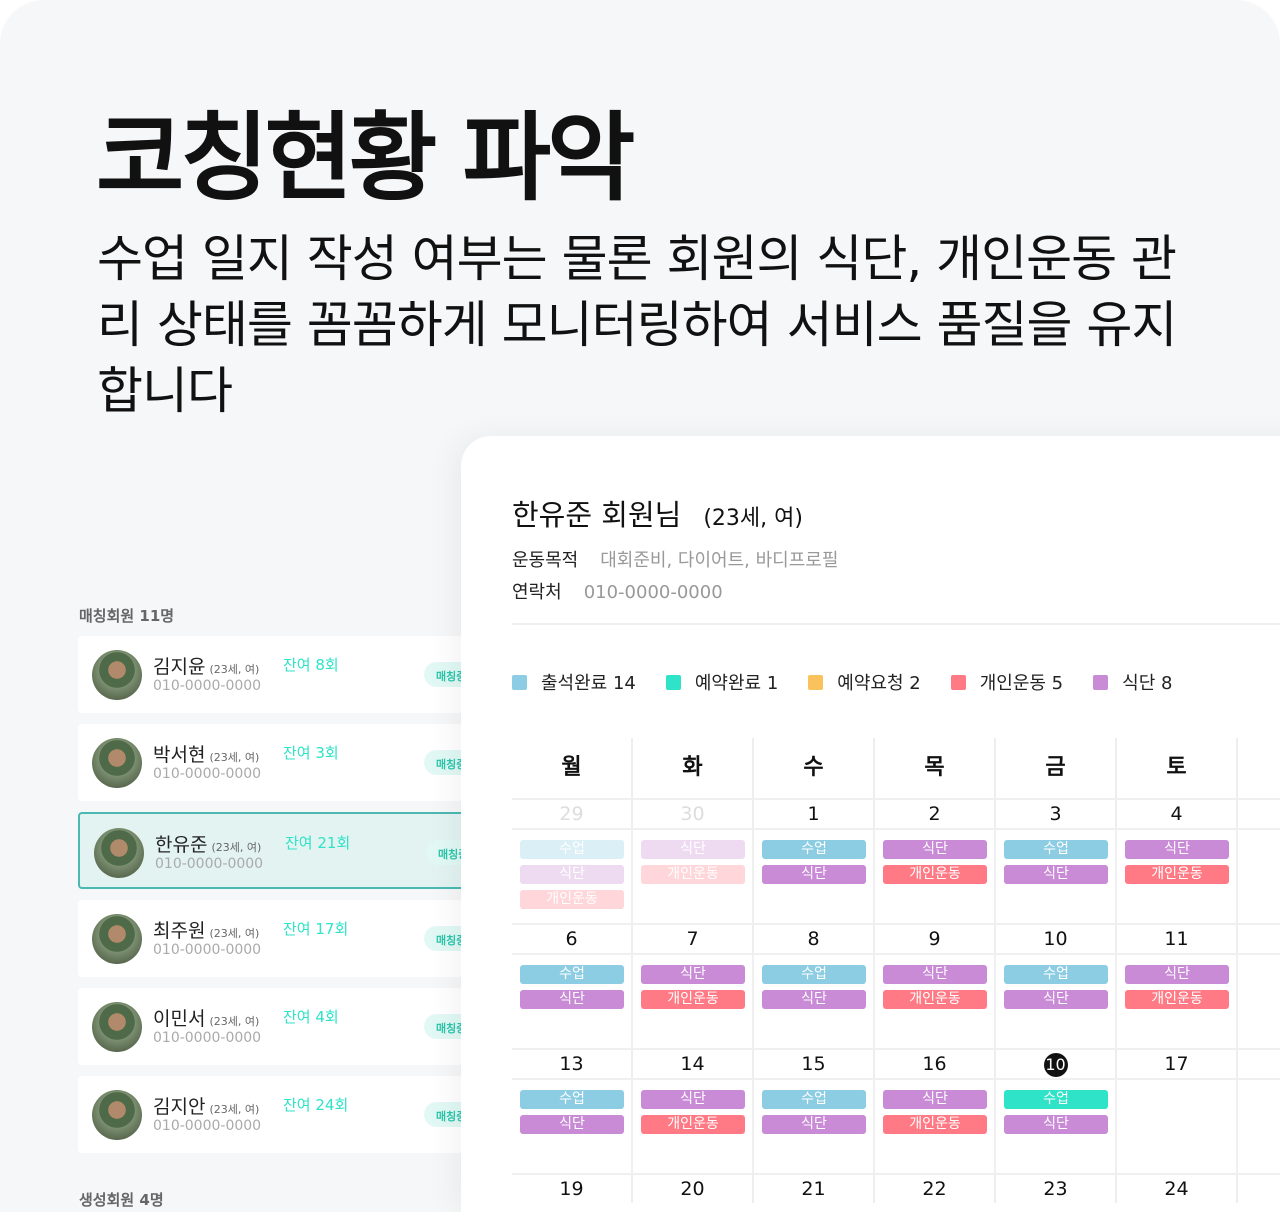  I want to click on calendar-date: 19, so click(572, 1188).